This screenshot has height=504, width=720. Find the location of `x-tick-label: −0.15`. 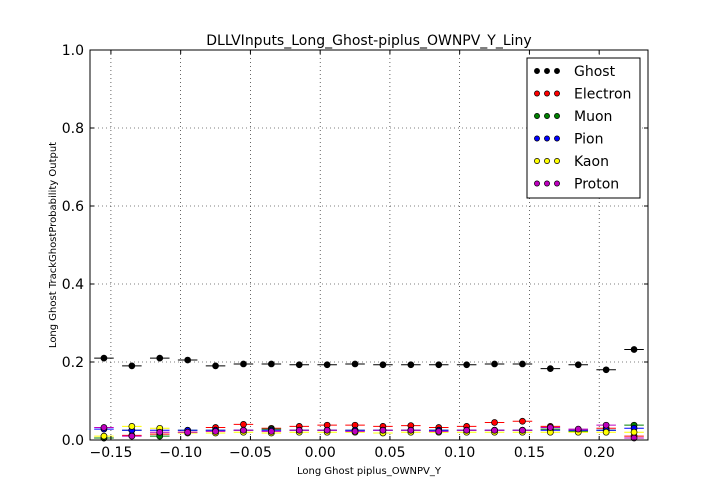

x-tick-label: −0.15 is located at coordinates (110, 453).